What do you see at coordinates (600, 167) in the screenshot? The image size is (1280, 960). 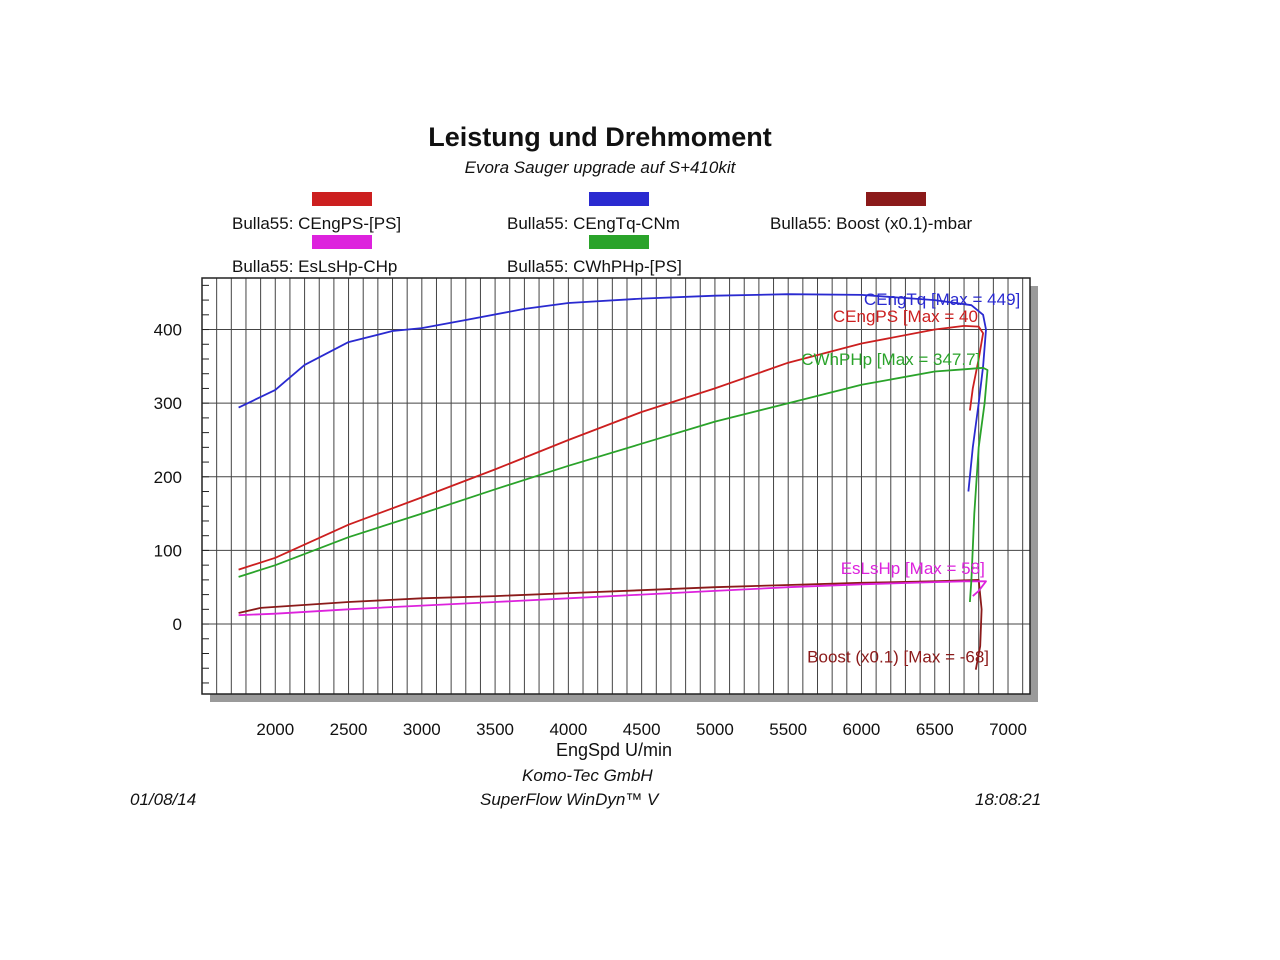 I see `chart-subtitle: Evora Sauger upgrade auf S+410kit` at bounding box center [600, 167].